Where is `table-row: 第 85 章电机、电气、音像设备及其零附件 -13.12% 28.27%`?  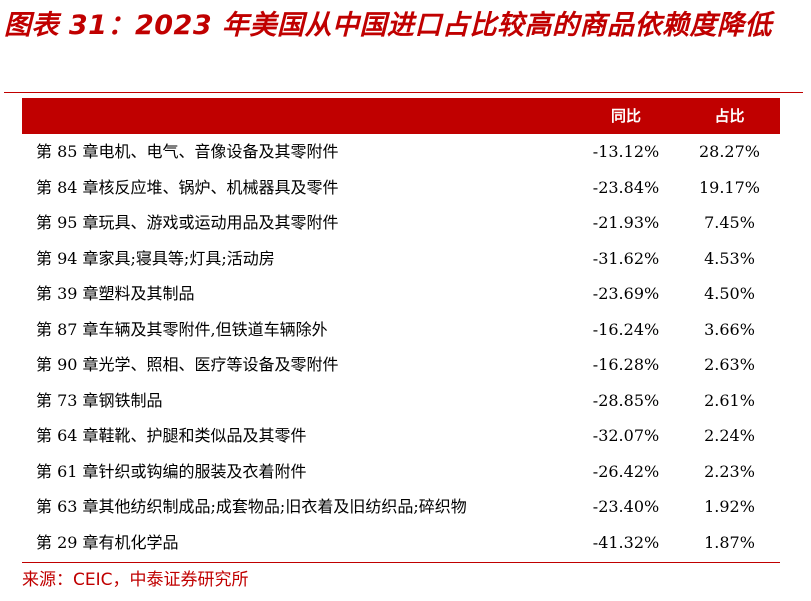
table-row: 第 85 章电机、电气、音像设备及其零附件 -13.12% 28.27% is located at coordinates (401, 152).